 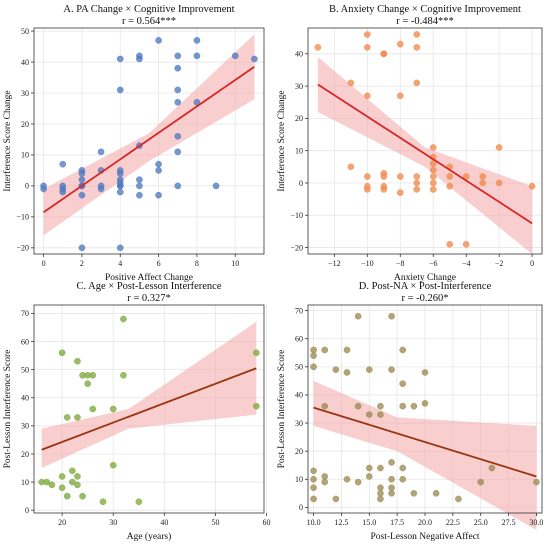 What do you see at coordinates (120, 263) in the screenshot?
I see `x-tick-label: 4` at bounding box center [120, 263].